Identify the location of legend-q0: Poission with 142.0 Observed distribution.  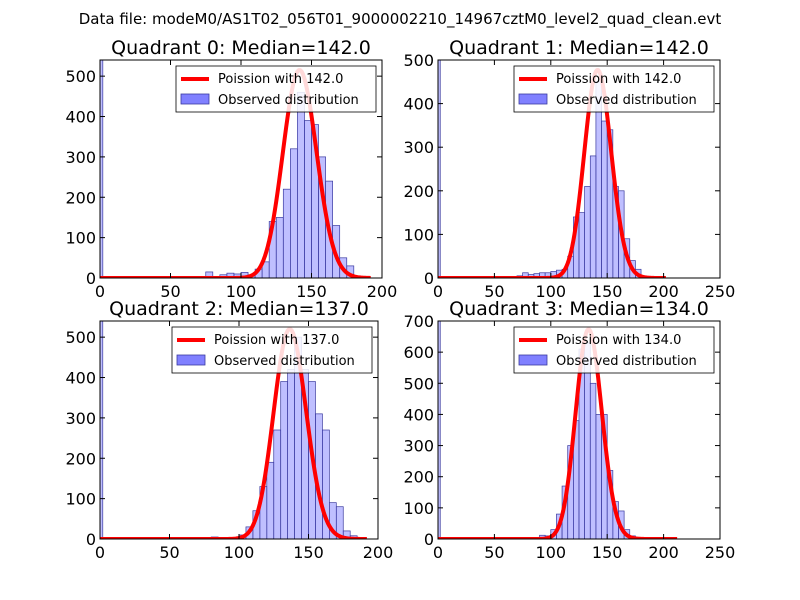
(276, 89).